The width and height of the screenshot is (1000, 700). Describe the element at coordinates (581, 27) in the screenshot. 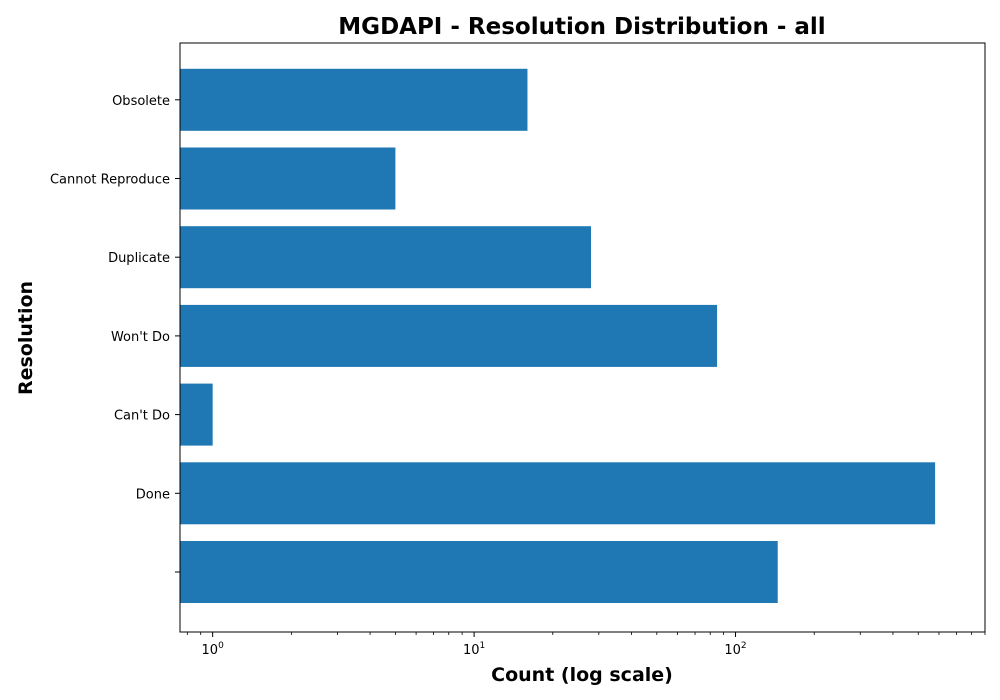

I see `chart-title: MGDAPI - Resolution Distribution - all` at that location.